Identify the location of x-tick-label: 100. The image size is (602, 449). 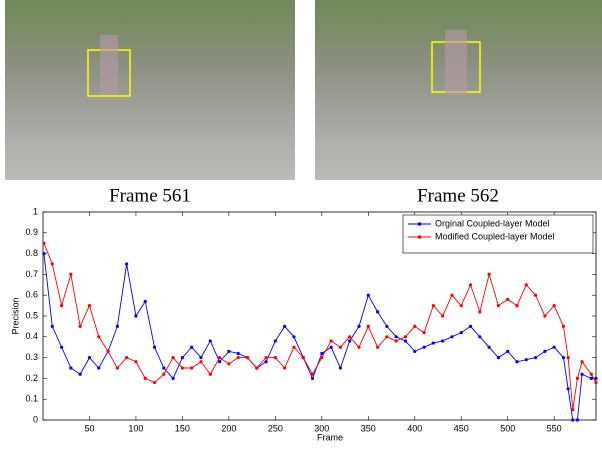
(135, 428).